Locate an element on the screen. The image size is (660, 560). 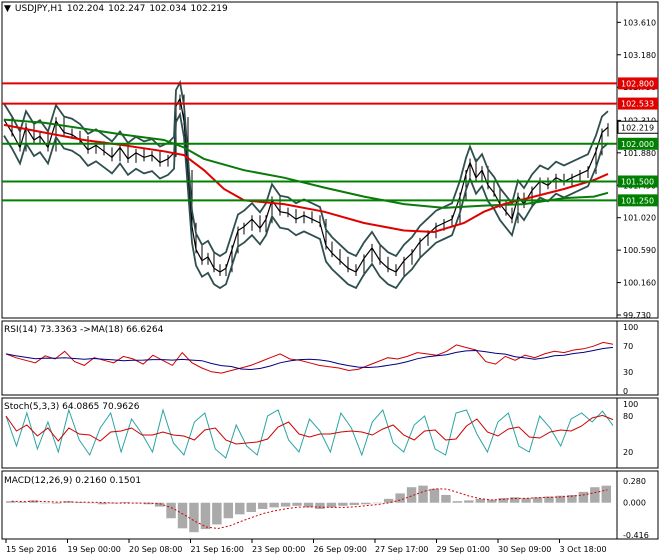
macd-label: MACD(12,26,9) 0.2160 0.1501 is located at coordinates (73, 481).